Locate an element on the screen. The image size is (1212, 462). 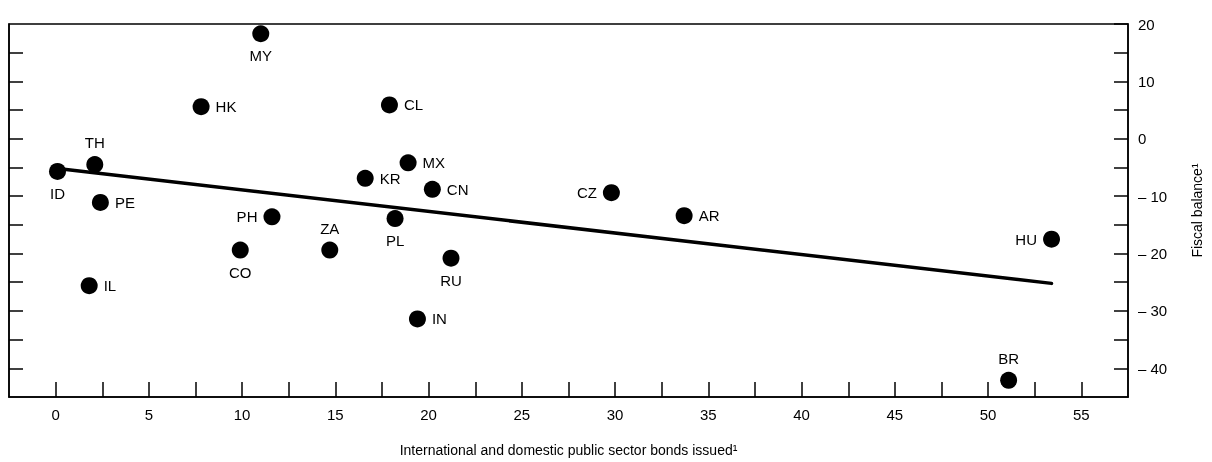
data-label: IN is located at coordinates (439, 319).